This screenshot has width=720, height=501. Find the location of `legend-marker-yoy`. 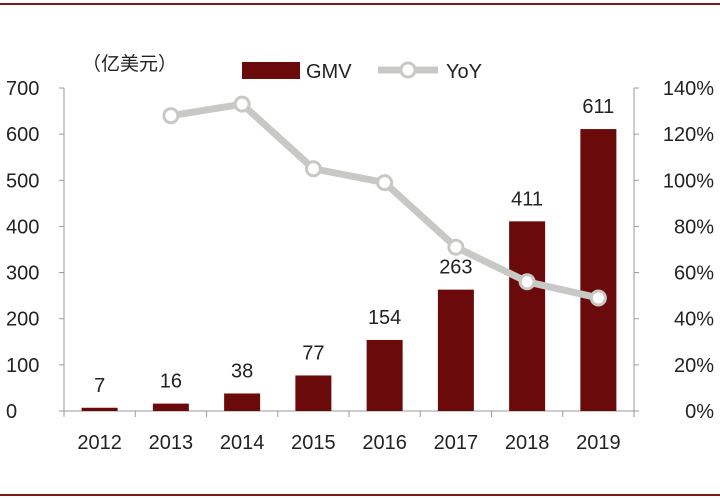

legend-marker-yoy is located at coordinates (408, 70).